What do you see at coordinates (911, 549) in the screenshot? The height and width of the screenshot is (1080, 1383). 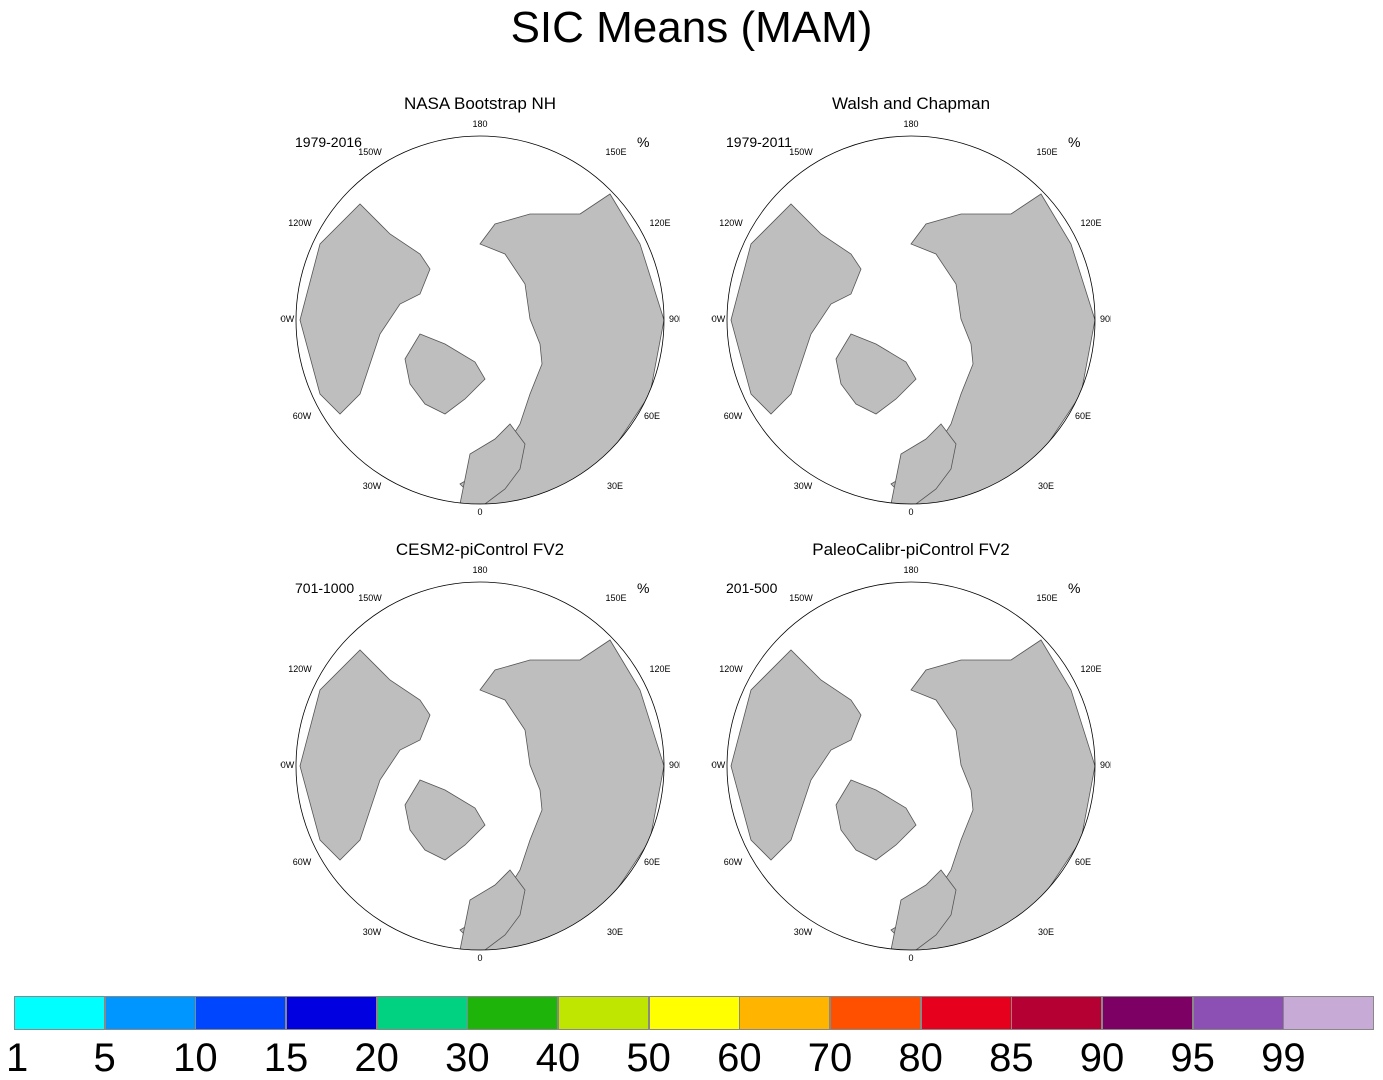 I see `panel-title: PaleoCalibr-piControl FV2` at bounding box center [911, 549].